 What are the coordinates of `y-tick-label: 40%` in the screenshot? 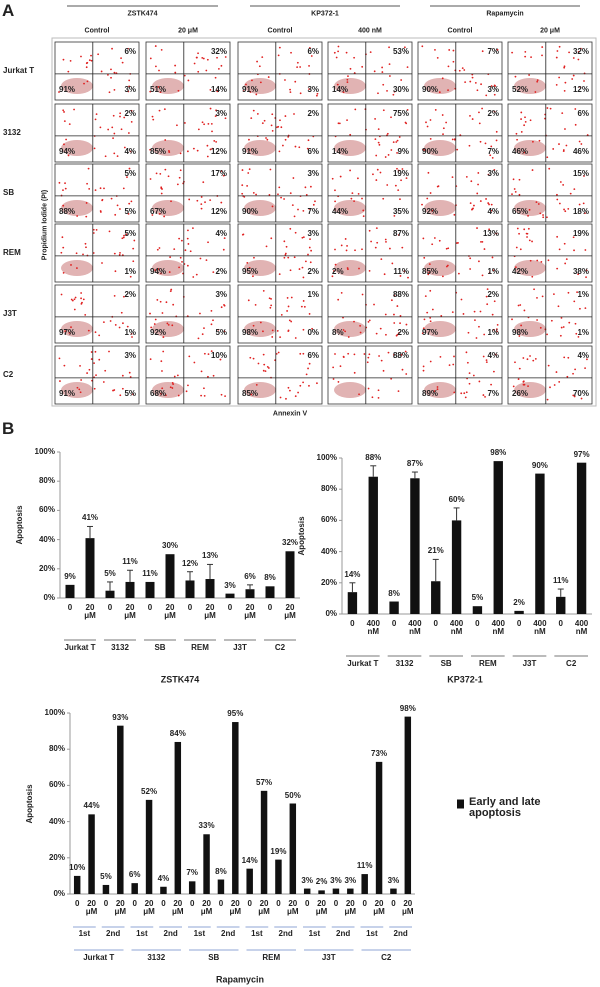 It's located at (56, 821).